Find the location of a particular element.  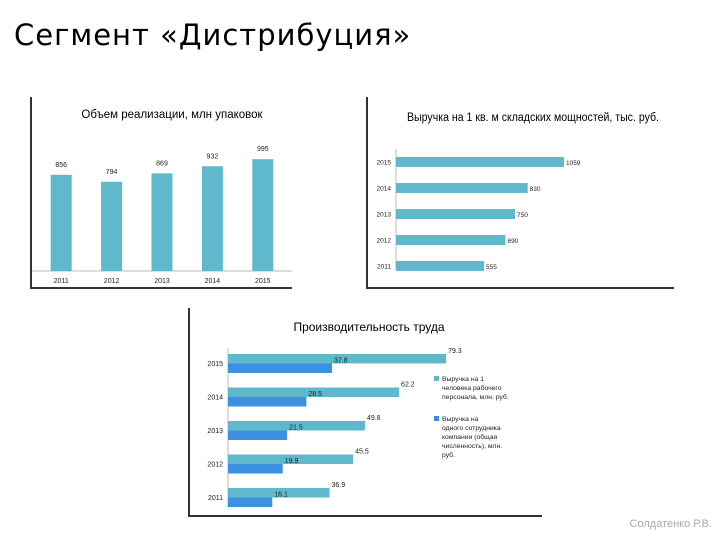

legend-label-line: руб. is located at coordinates (448, 455).